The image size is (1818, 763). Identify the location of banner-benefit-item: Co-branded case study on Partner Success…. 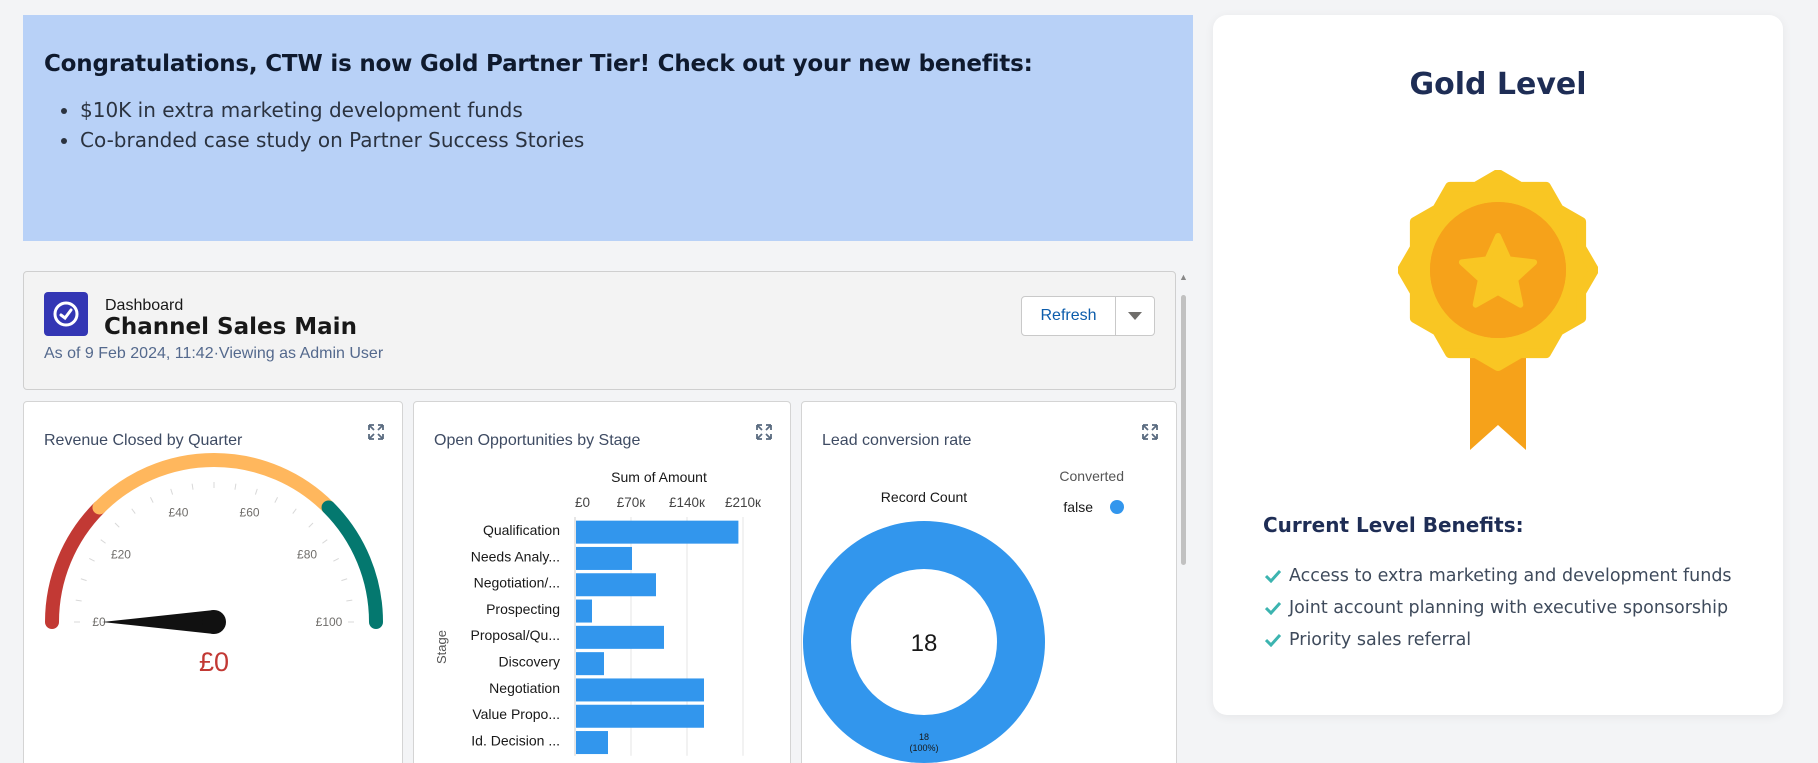
(626, 140).